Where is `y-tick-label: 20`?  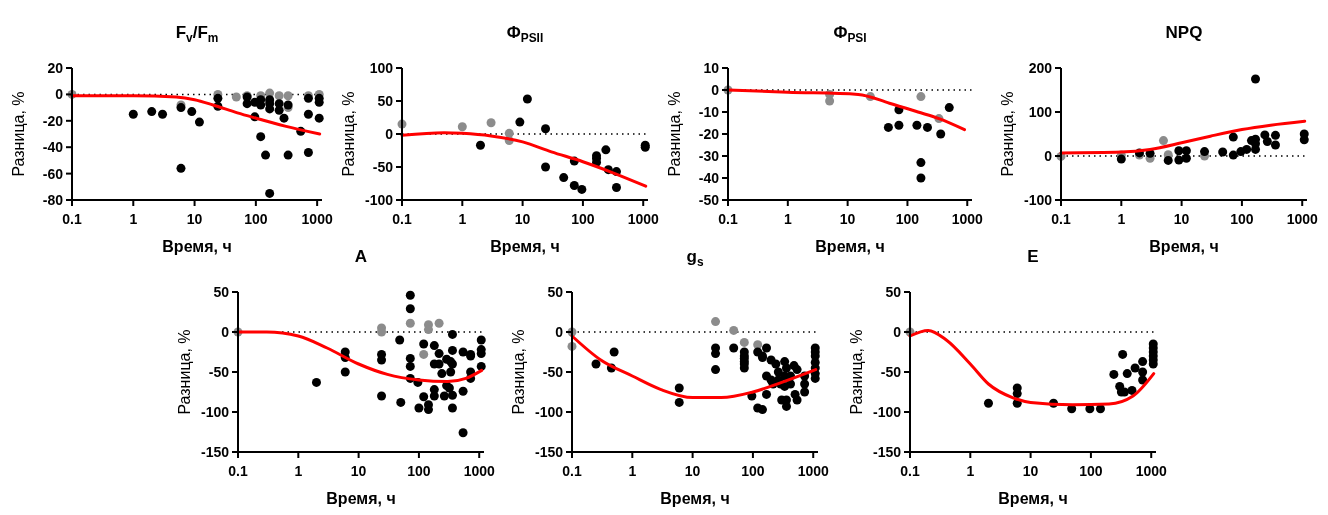 y-tick-label: 20 is located at coordinates (55, 67).